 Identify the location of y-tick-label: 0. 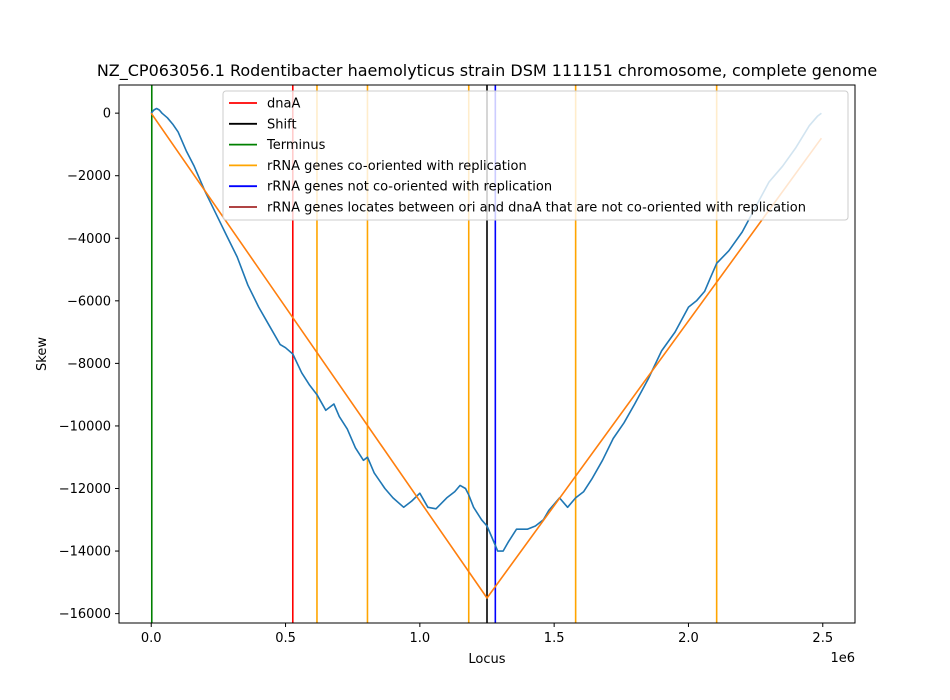
(107, 114).